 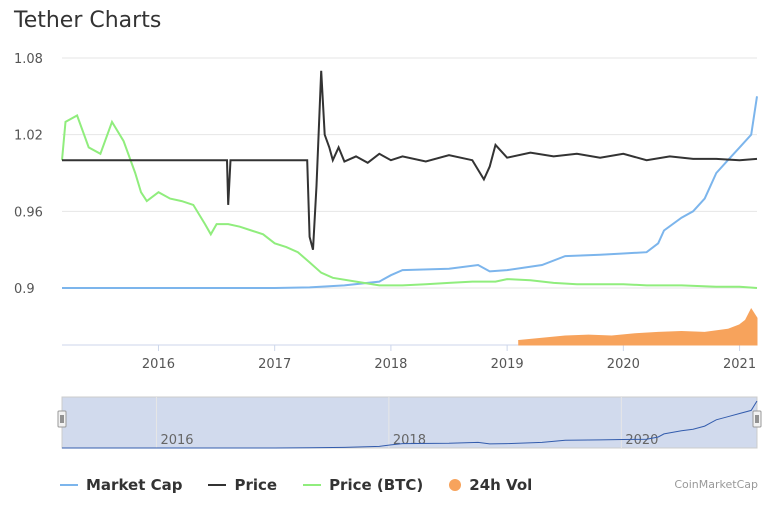 I want to click on legend-label-24h-vol: 24h Vol, so click(x=501, y=485).